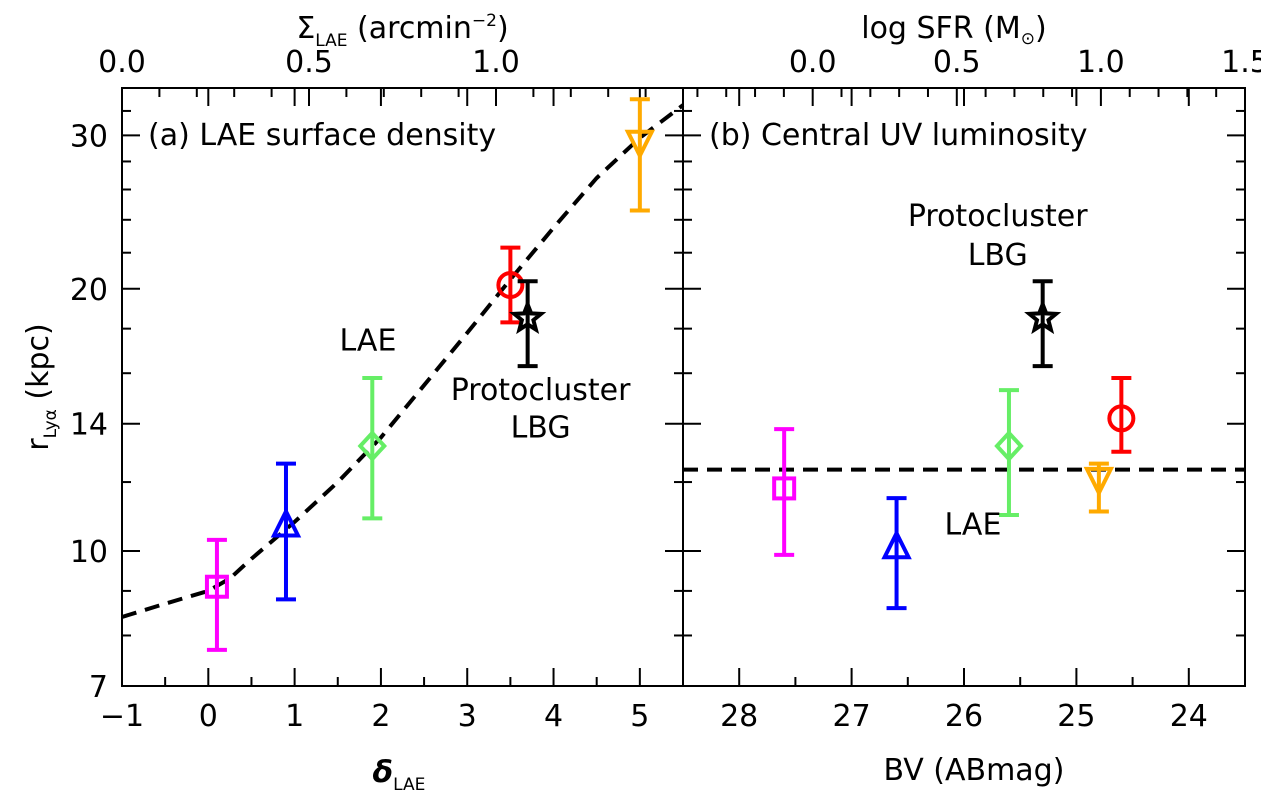  Describe the element at coordinates (322, 135) in the screenshot. I see `panel-a-title: (a) LAE surface density` at that location.